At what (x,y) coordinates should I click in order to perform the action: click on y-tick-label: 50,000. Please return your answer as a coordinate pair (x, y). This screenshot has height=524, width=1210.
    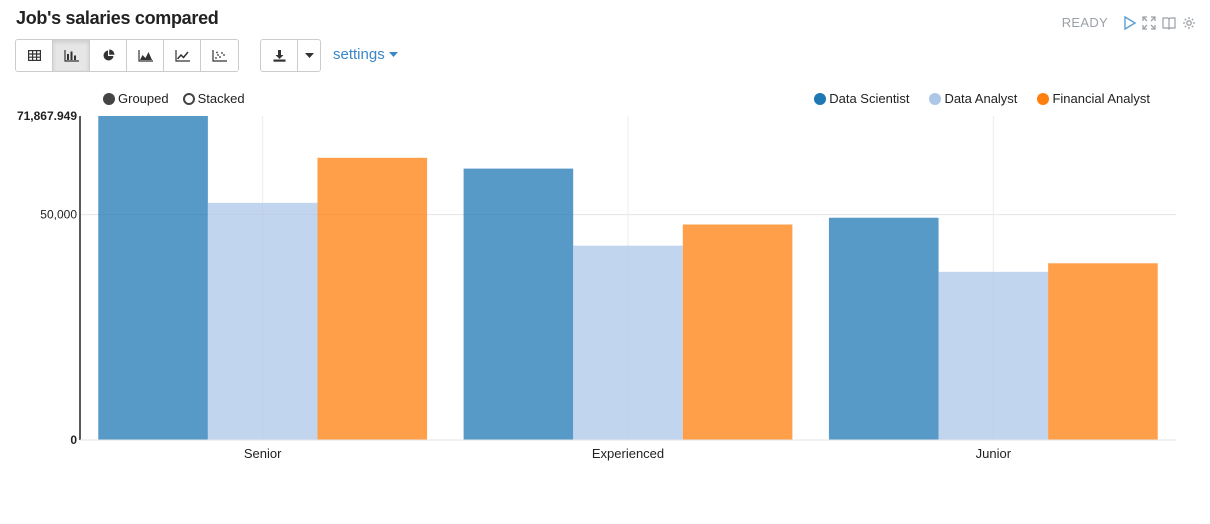
    Looking at the image, I should click on (58, 215).